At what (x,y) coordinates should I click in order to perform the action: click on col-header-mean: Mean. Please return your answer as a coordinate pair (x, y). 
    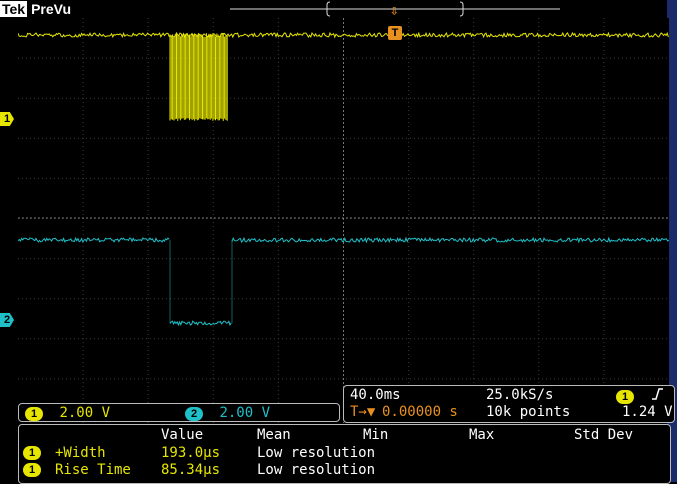
    Looking at the image, I should click on (274, 435).